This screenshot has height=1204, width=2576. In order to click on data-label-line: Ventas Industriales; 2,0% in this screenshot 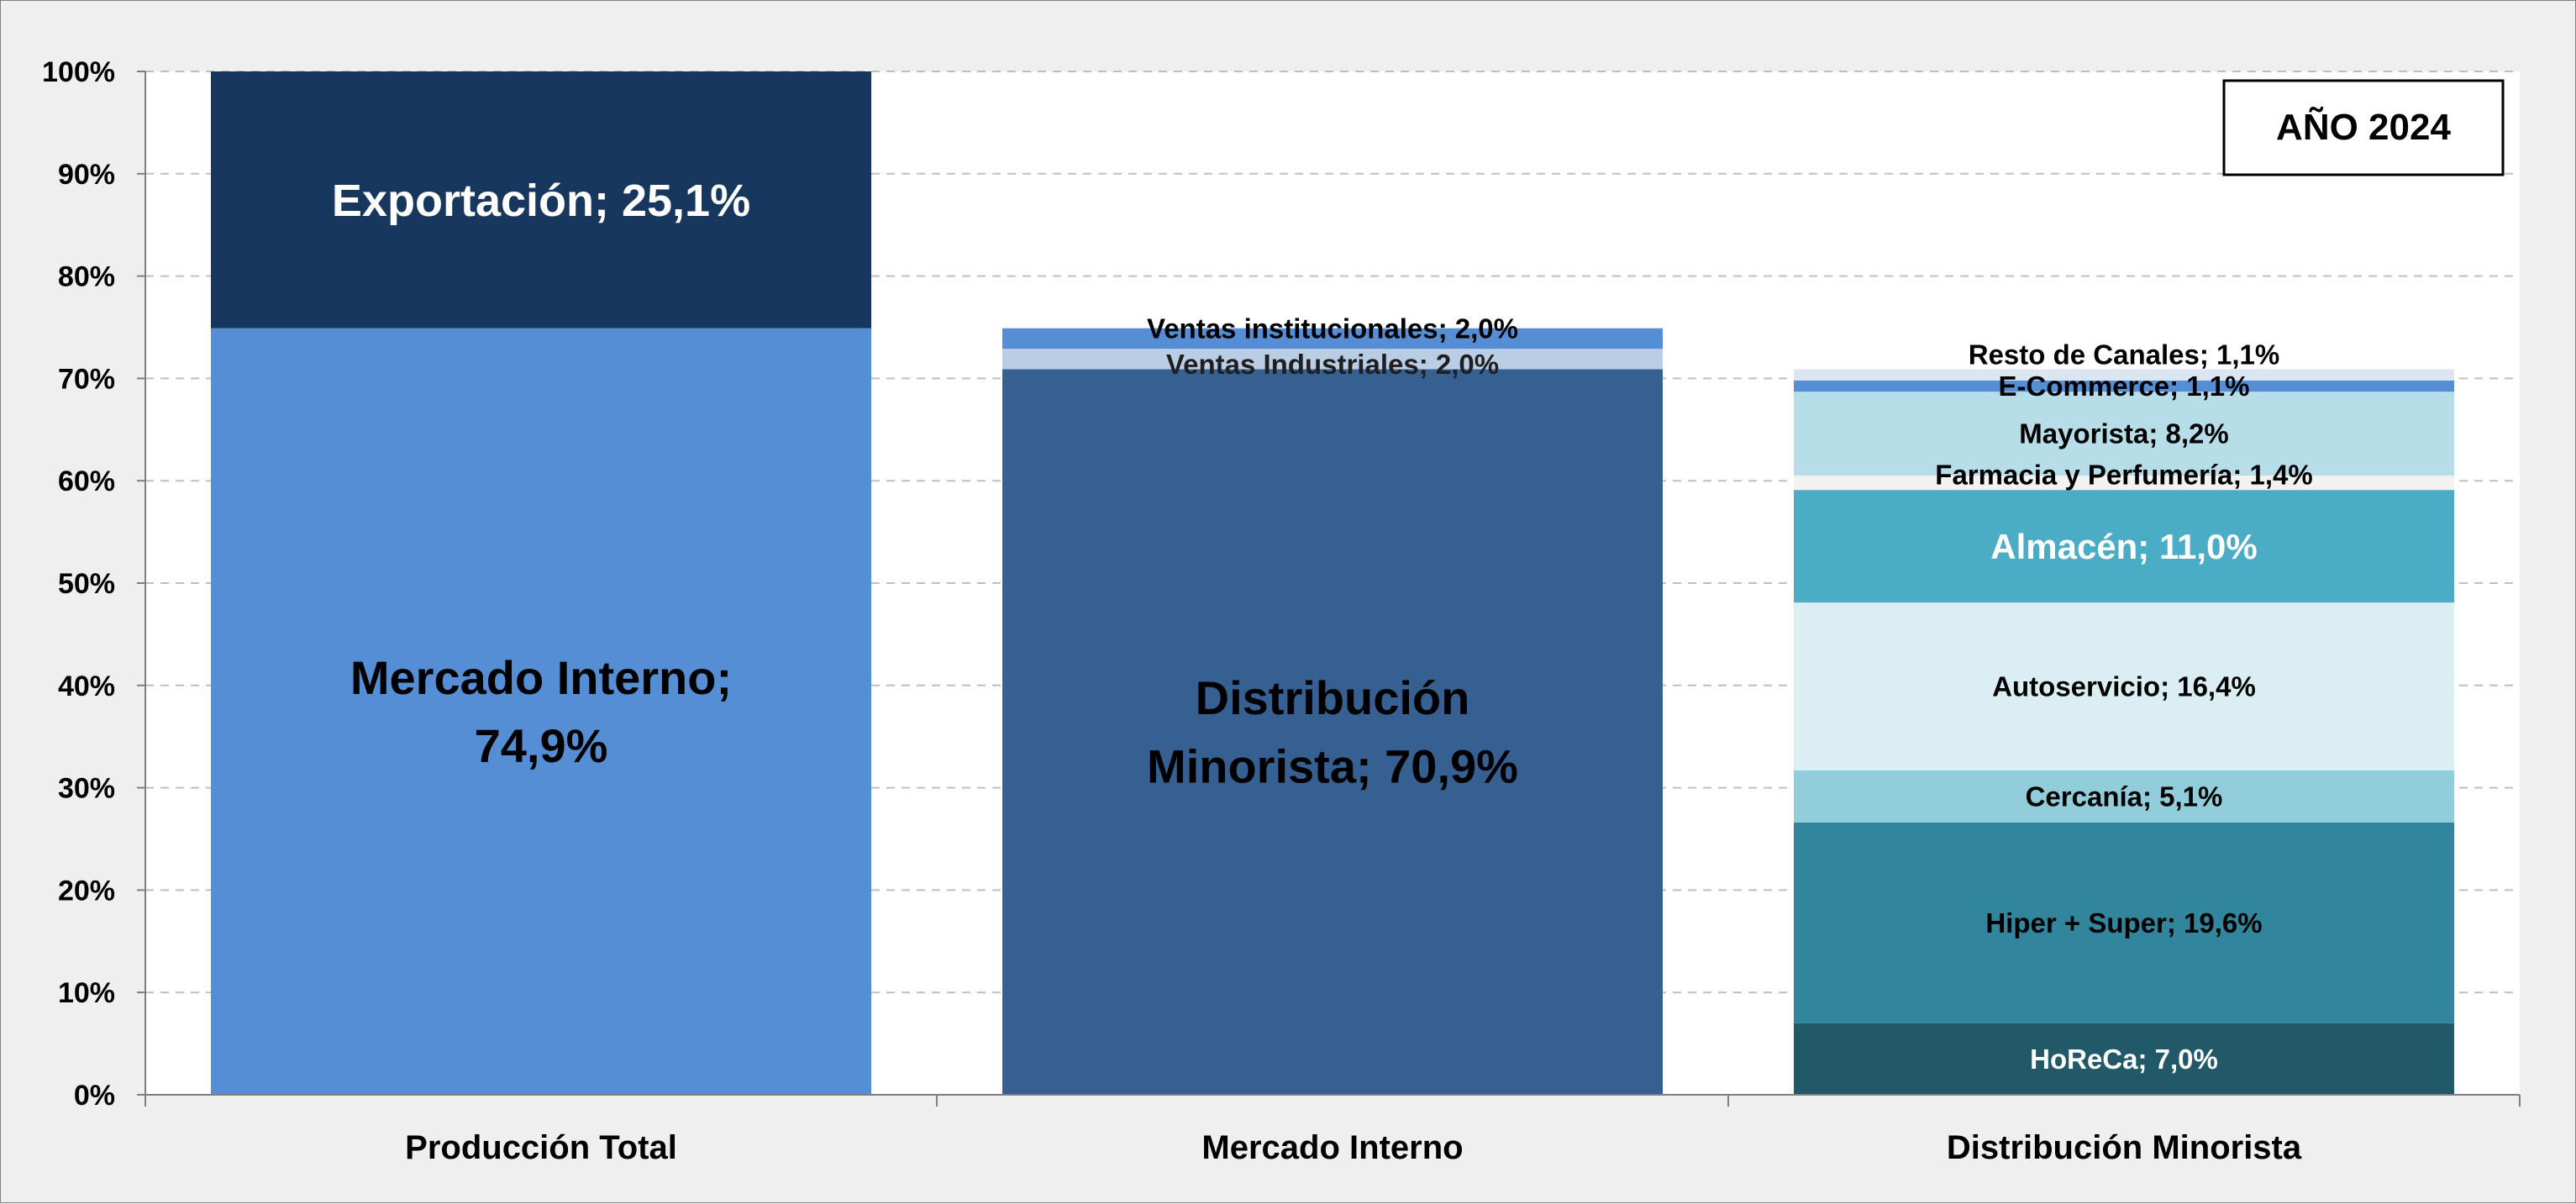, I will do `click(1332, 364)`.